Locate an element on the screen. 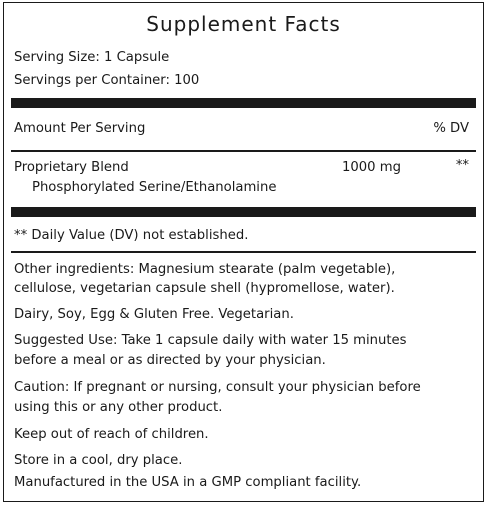 The height and width of the screenshot is (508, 490). dv-note: ** Daily Value (DV) not established. is located at coordinates (131, 235).